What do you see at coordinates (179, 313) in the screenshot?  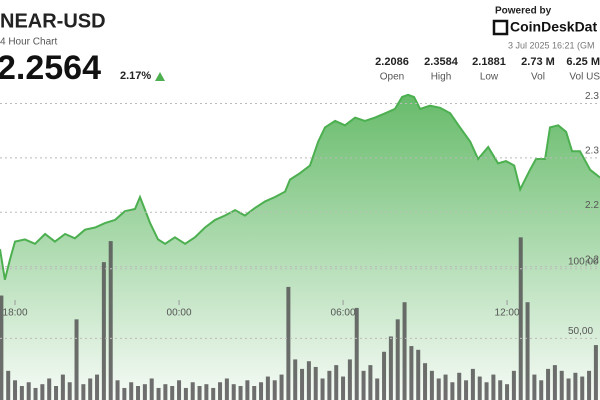 I see `x-tick-label: 00:00` at bounding box center [179, 313].